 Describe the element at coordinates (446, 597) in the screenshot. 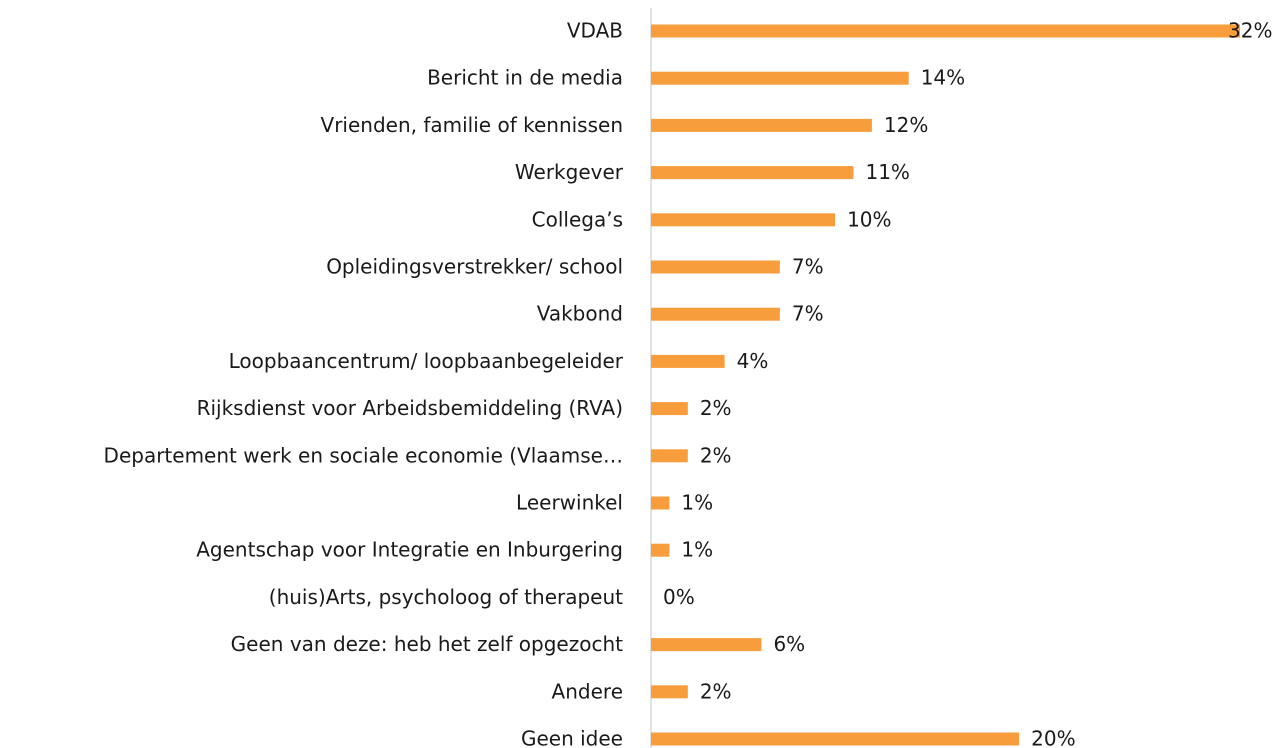

I see `category-label: (huis)Arts, psycholoog of therapeut` at that location.